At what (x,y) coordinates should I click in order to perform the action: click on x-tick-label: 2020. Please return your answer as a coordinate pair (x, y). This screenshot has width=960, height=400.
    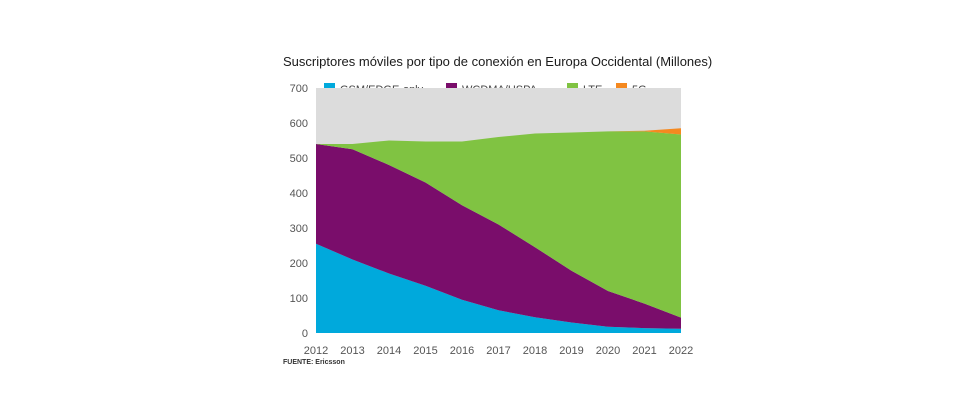
    Looking at the image, I should click on (608, 351).